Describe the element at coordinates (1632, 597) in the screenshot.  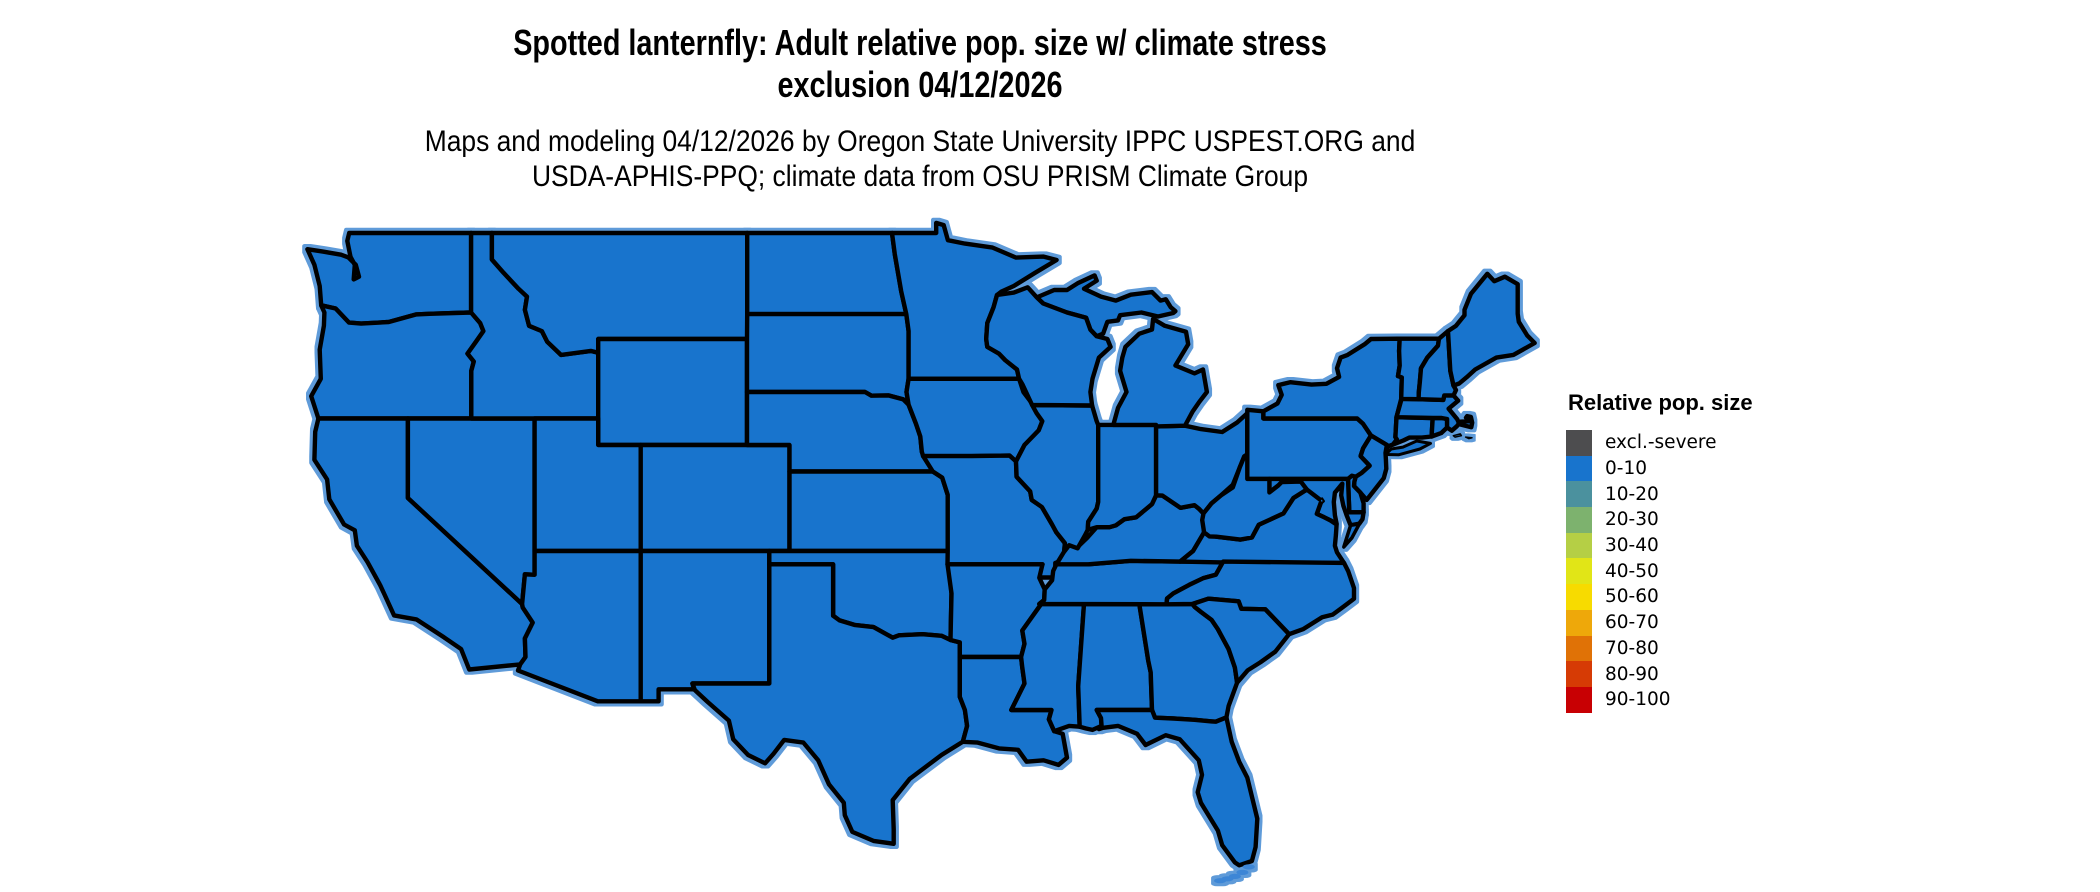
I see `legend-label: 50-60` at that location.